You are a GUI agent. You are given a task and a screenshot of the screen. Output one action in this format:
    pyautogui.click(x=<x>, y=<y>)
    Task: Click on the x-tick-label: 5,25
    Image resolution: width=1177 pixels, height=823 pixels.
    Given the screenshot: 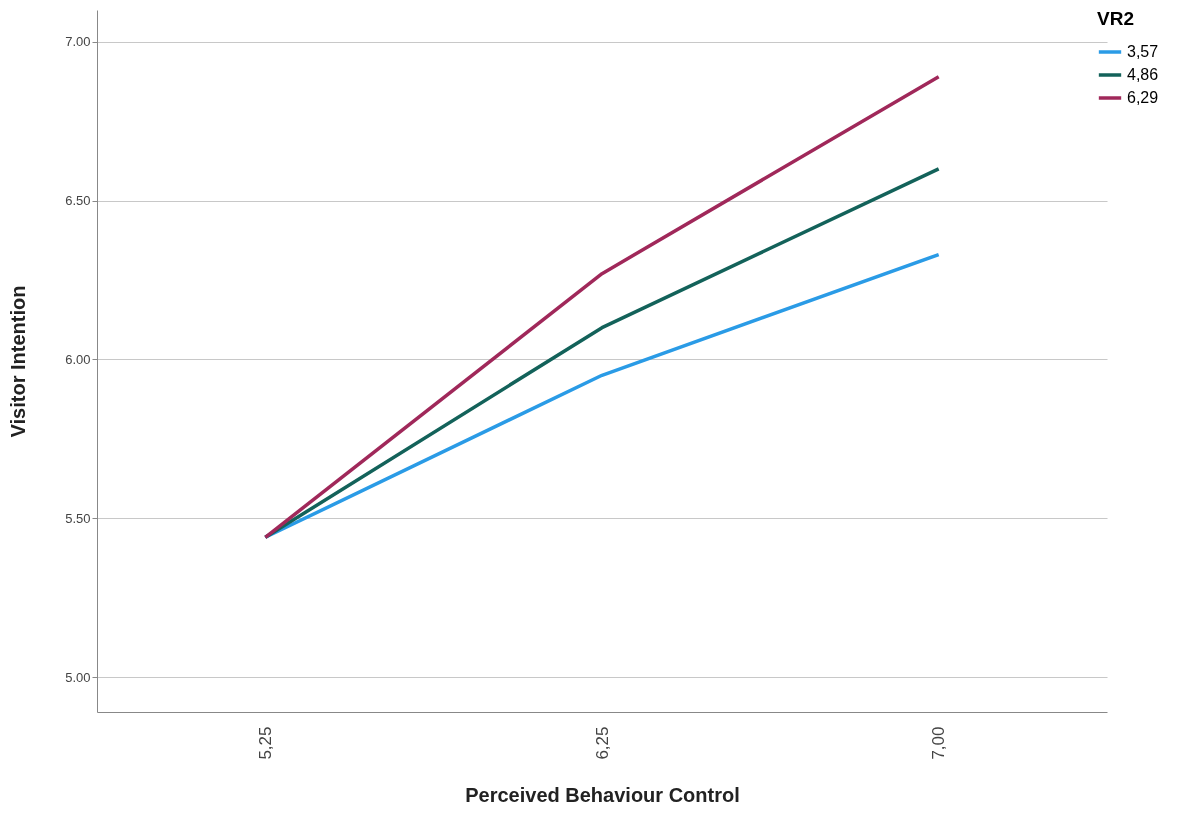 What is the action you would take?
    pyautogui.click(x=265, y=743)
    